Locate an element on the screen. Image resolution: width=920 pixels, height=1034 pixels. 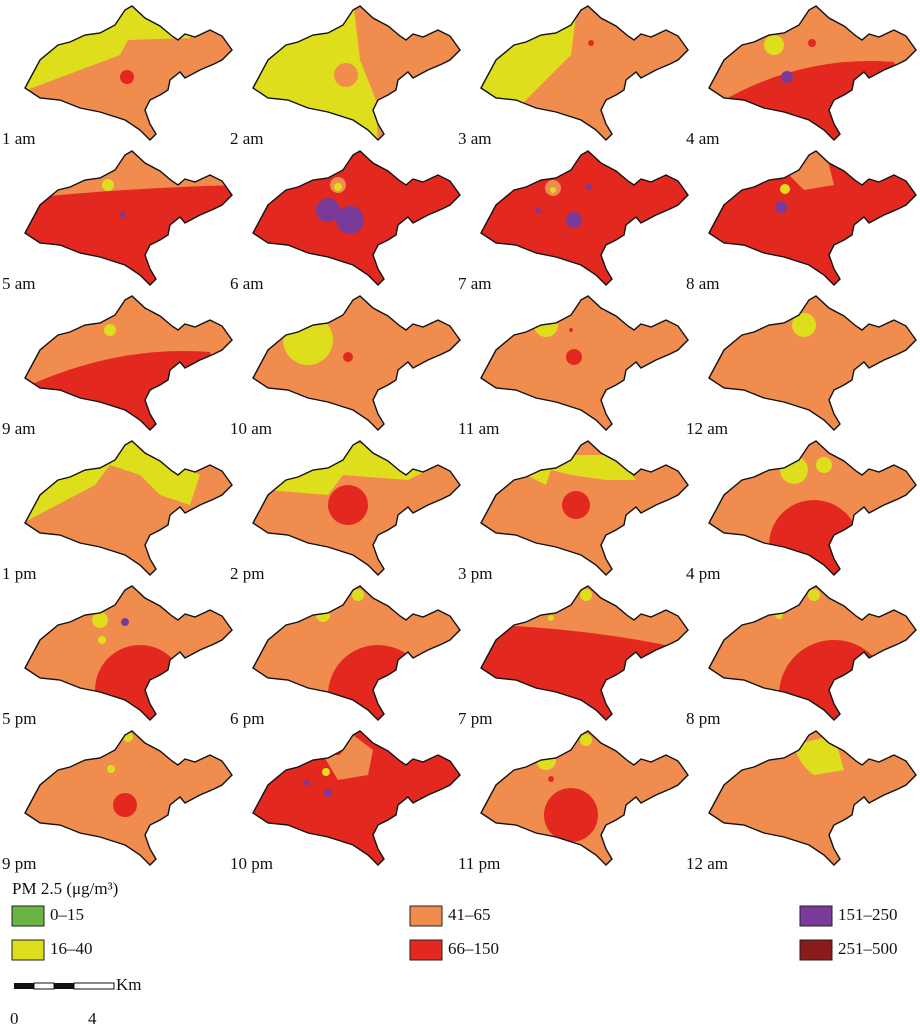
map-panel: 10 am is located at coordinates (345, 366).